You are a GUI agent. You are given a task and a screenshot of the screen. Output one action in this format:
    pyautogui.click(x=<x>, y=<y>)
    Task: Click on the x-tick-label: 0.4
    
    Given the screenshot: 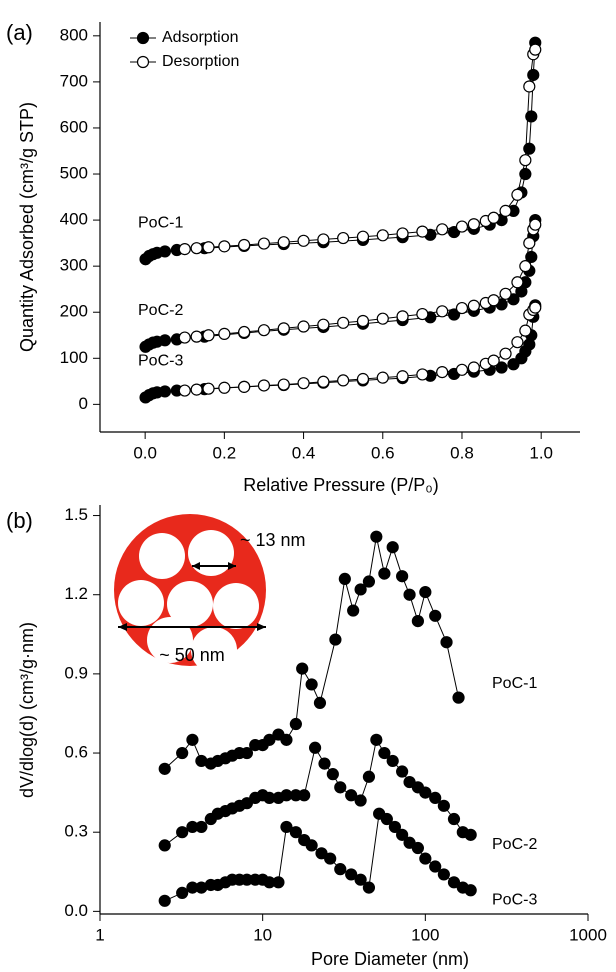 What is the action you would take?
    pyautogui.click(x=304, y=452)
    